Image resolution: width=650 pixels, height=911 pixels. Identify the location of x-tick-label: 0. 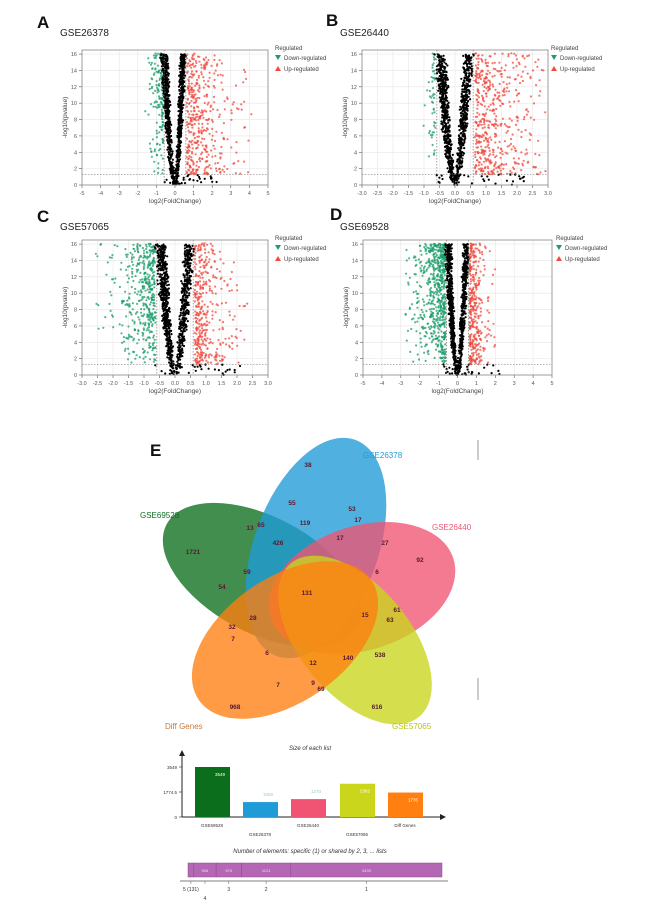
(457, 384).